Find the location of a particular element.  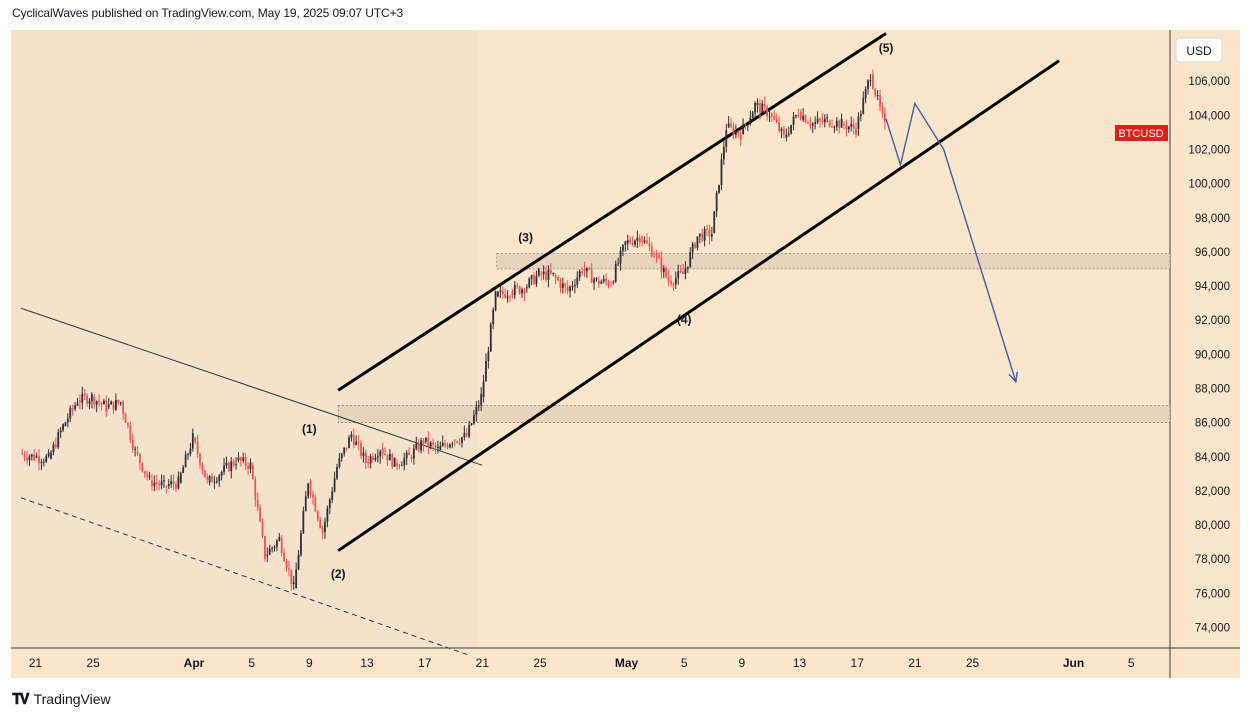

unit-label-box is located at coordinates (1199, 50).